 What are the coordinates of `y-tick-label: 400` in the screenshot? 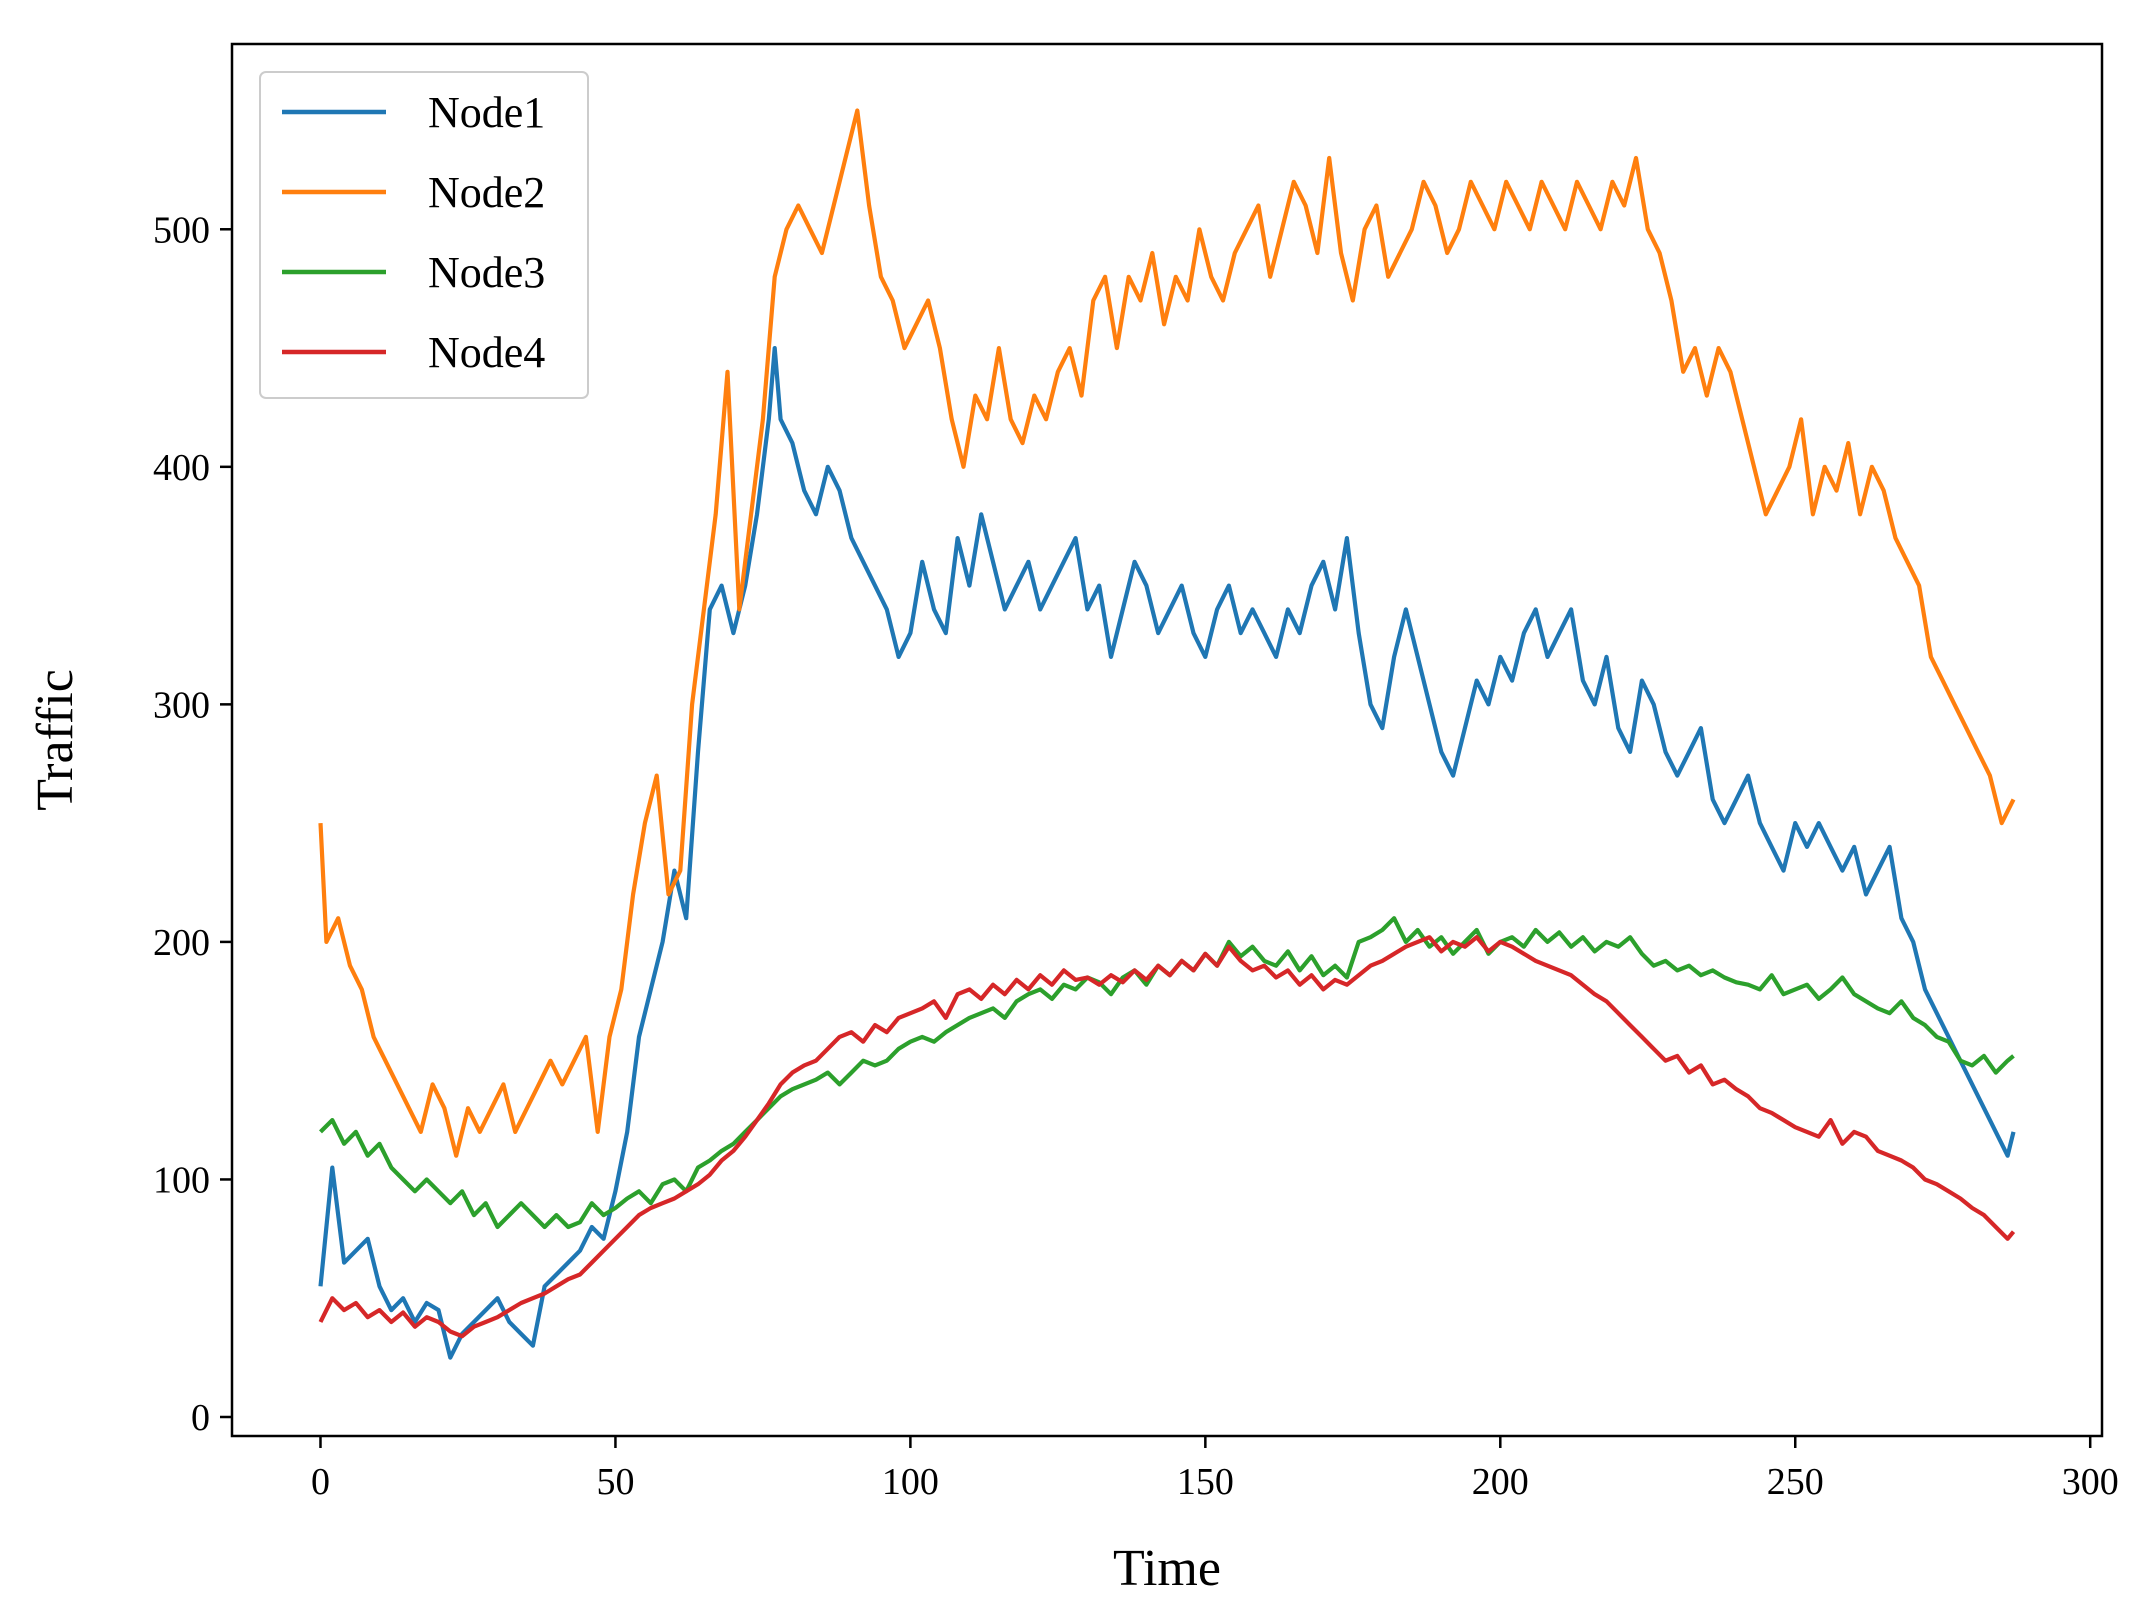 It's located at (181, 468).